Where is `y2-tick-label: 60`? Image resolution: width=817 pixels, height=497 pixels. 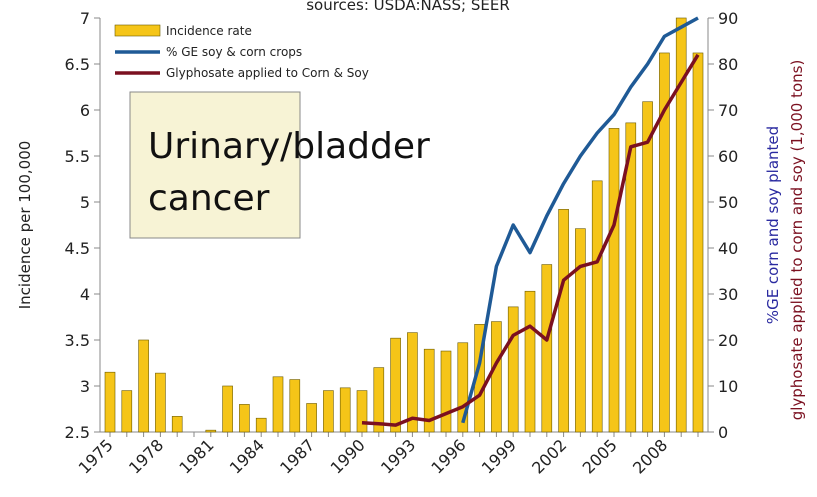 y2-tick-label: 60 is located at coordinates (728, 156).